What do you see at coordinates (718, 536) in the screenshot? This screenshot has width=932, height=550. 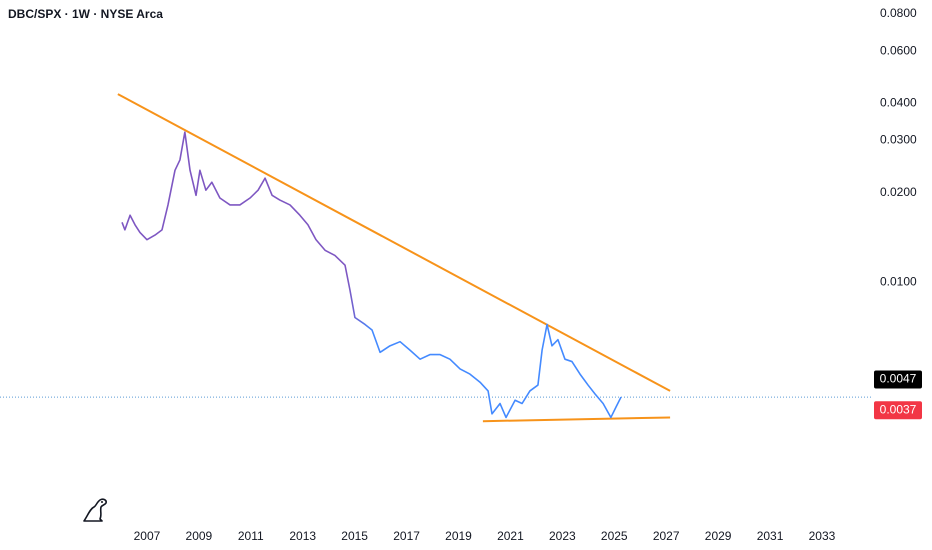 I see `x-tick-label: 2029` at bounding box center [718, 536].